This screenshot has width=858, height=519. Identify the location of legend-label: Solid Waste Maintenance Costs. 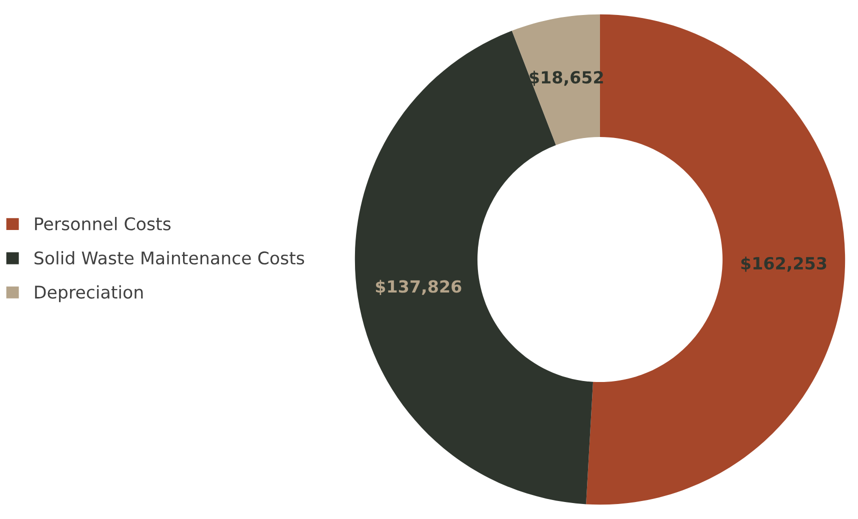
(169, 258).